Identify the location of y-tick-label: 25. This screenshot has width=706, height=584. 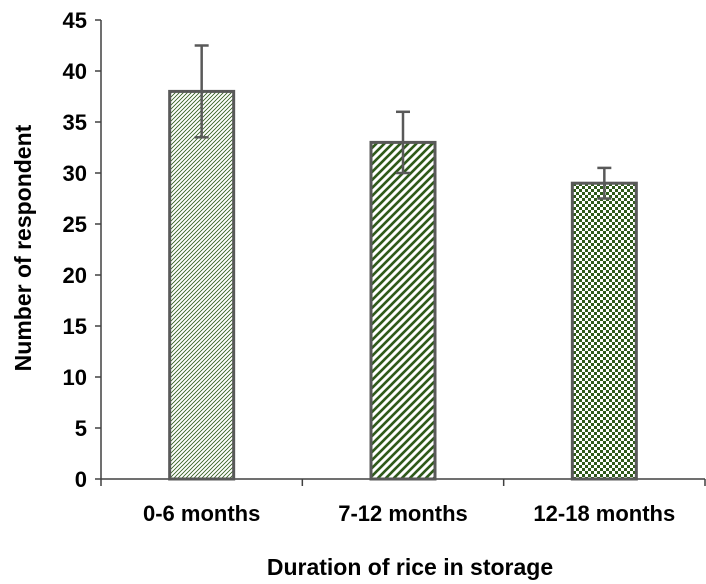
(75, 224).